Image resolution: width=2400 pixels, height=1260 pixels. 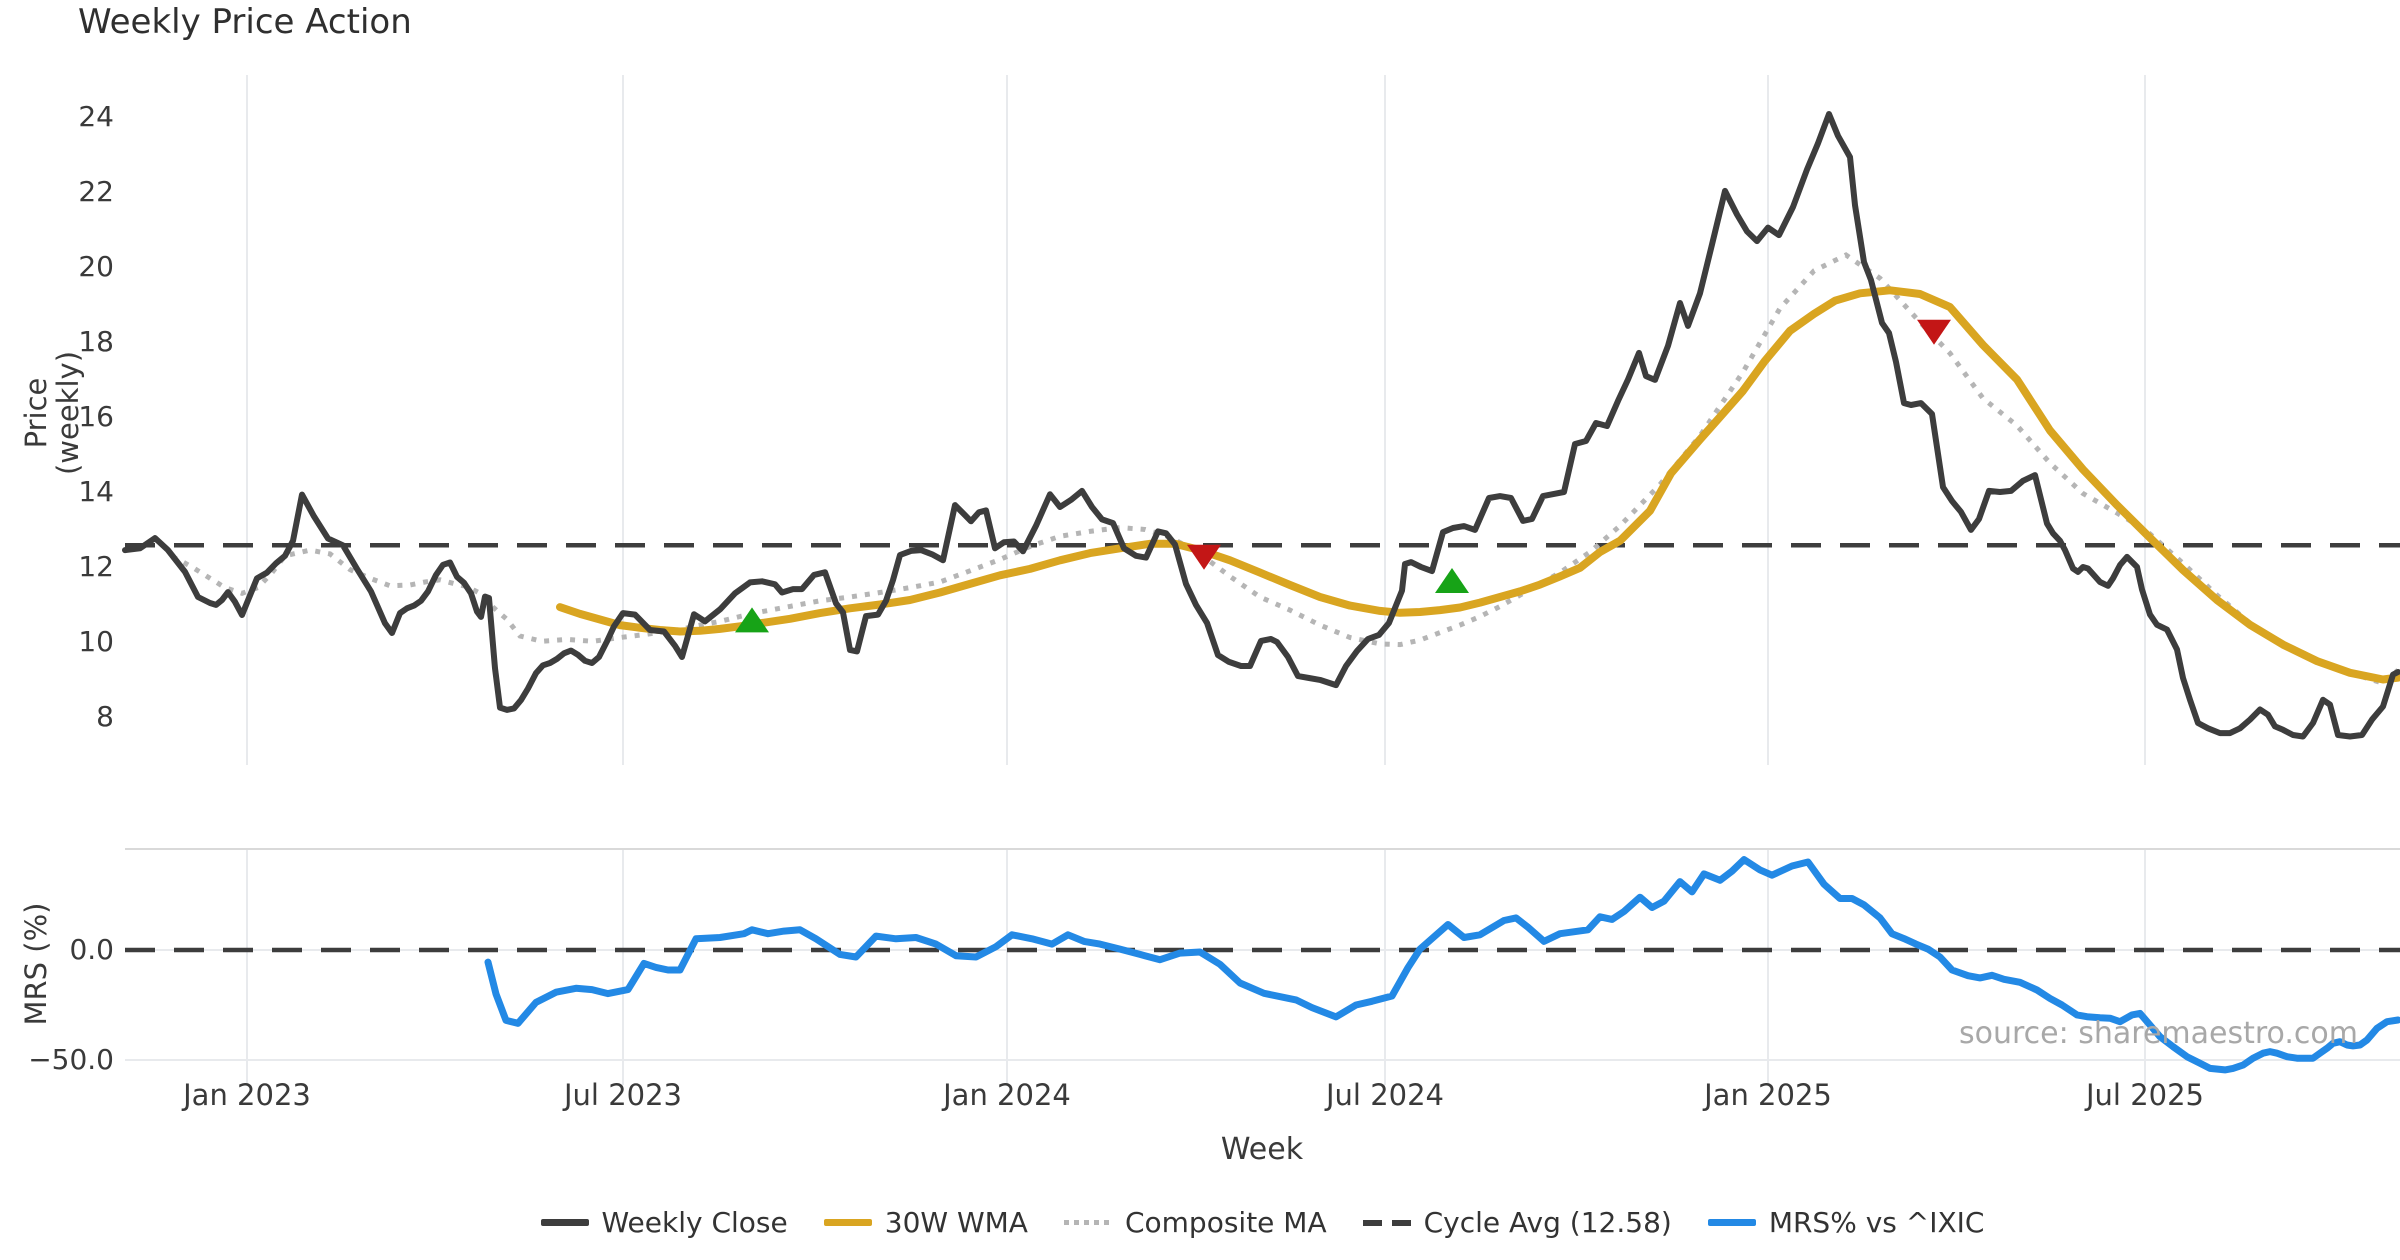 I want to click on price-ytick-24: 24, so click(x=96, y=116).